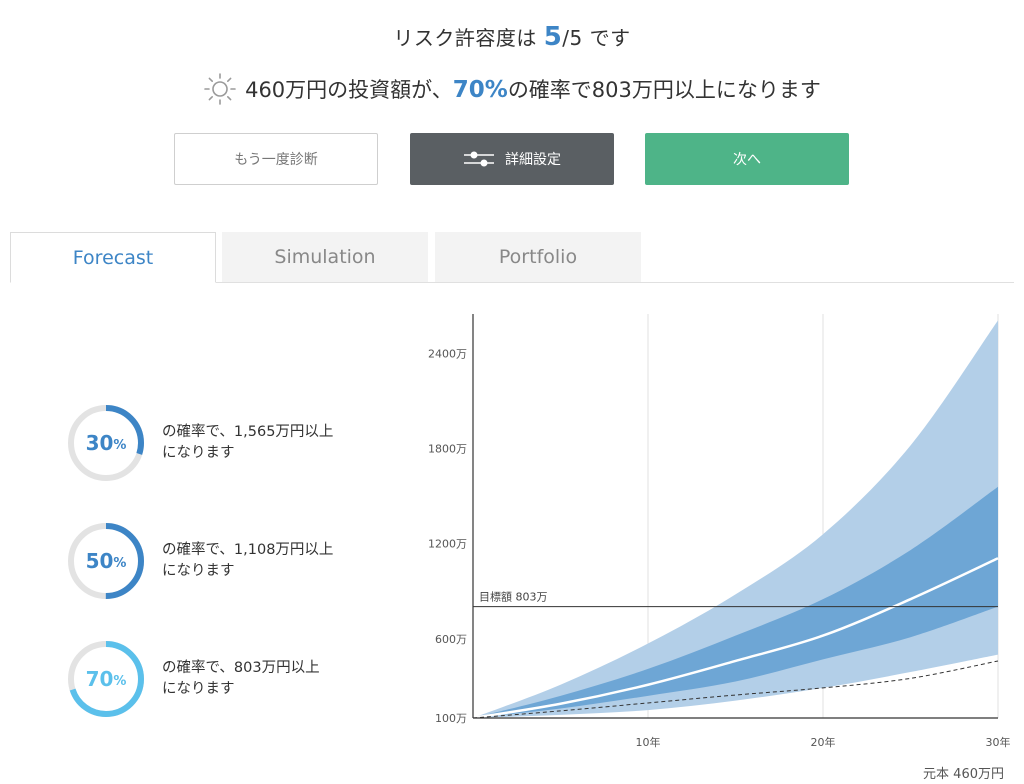  I want to click on tab-simulation-label: Simulation, so click(325, 257).